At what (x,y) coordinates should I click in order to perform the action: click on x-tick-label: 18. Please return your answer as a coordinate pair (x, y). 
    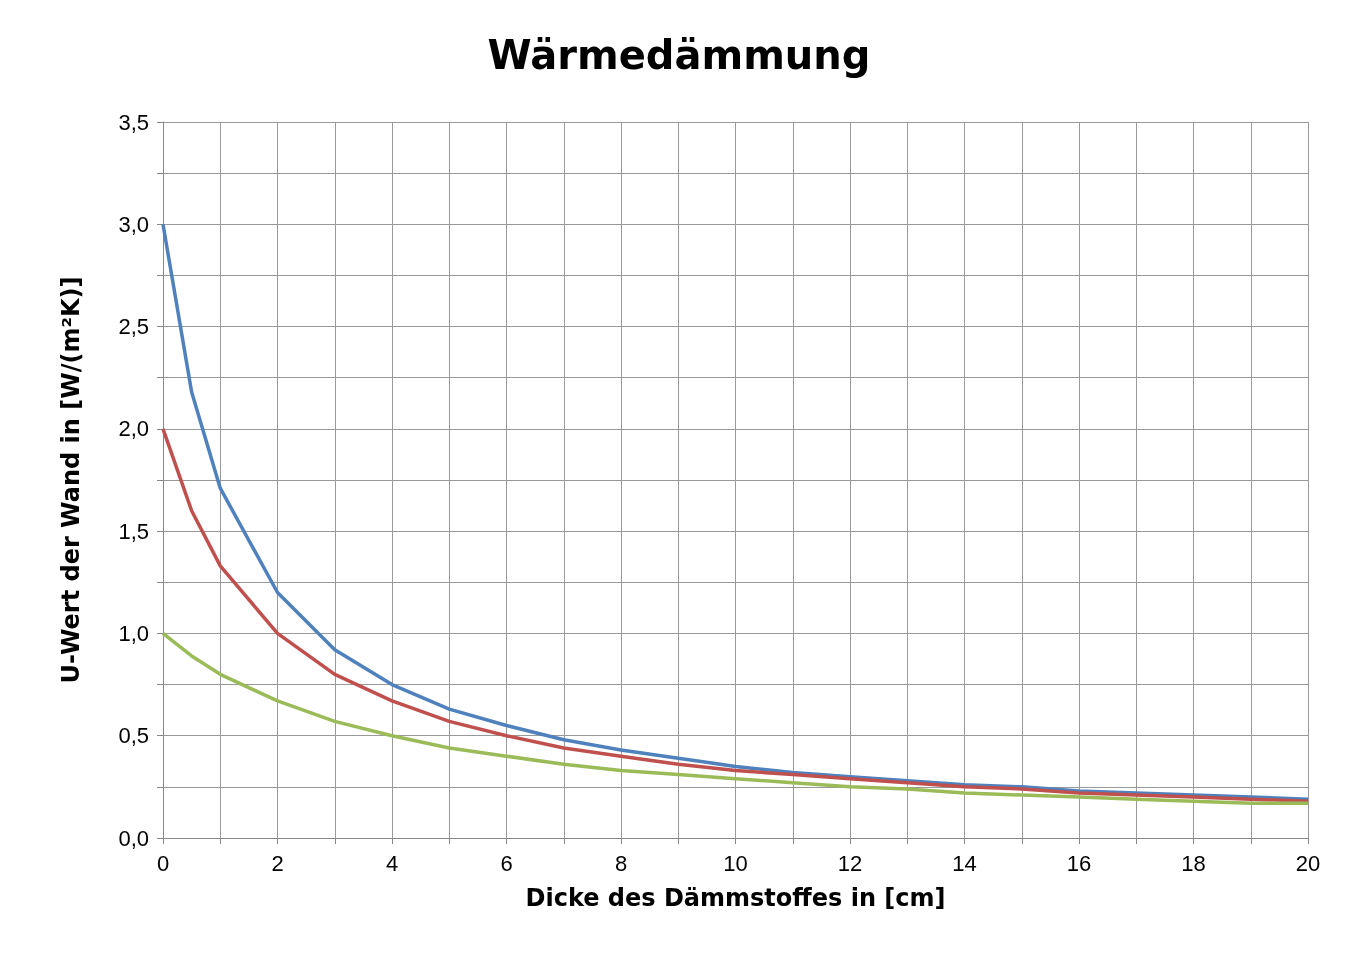
    Looking at the image, I should click on (1193, 863).